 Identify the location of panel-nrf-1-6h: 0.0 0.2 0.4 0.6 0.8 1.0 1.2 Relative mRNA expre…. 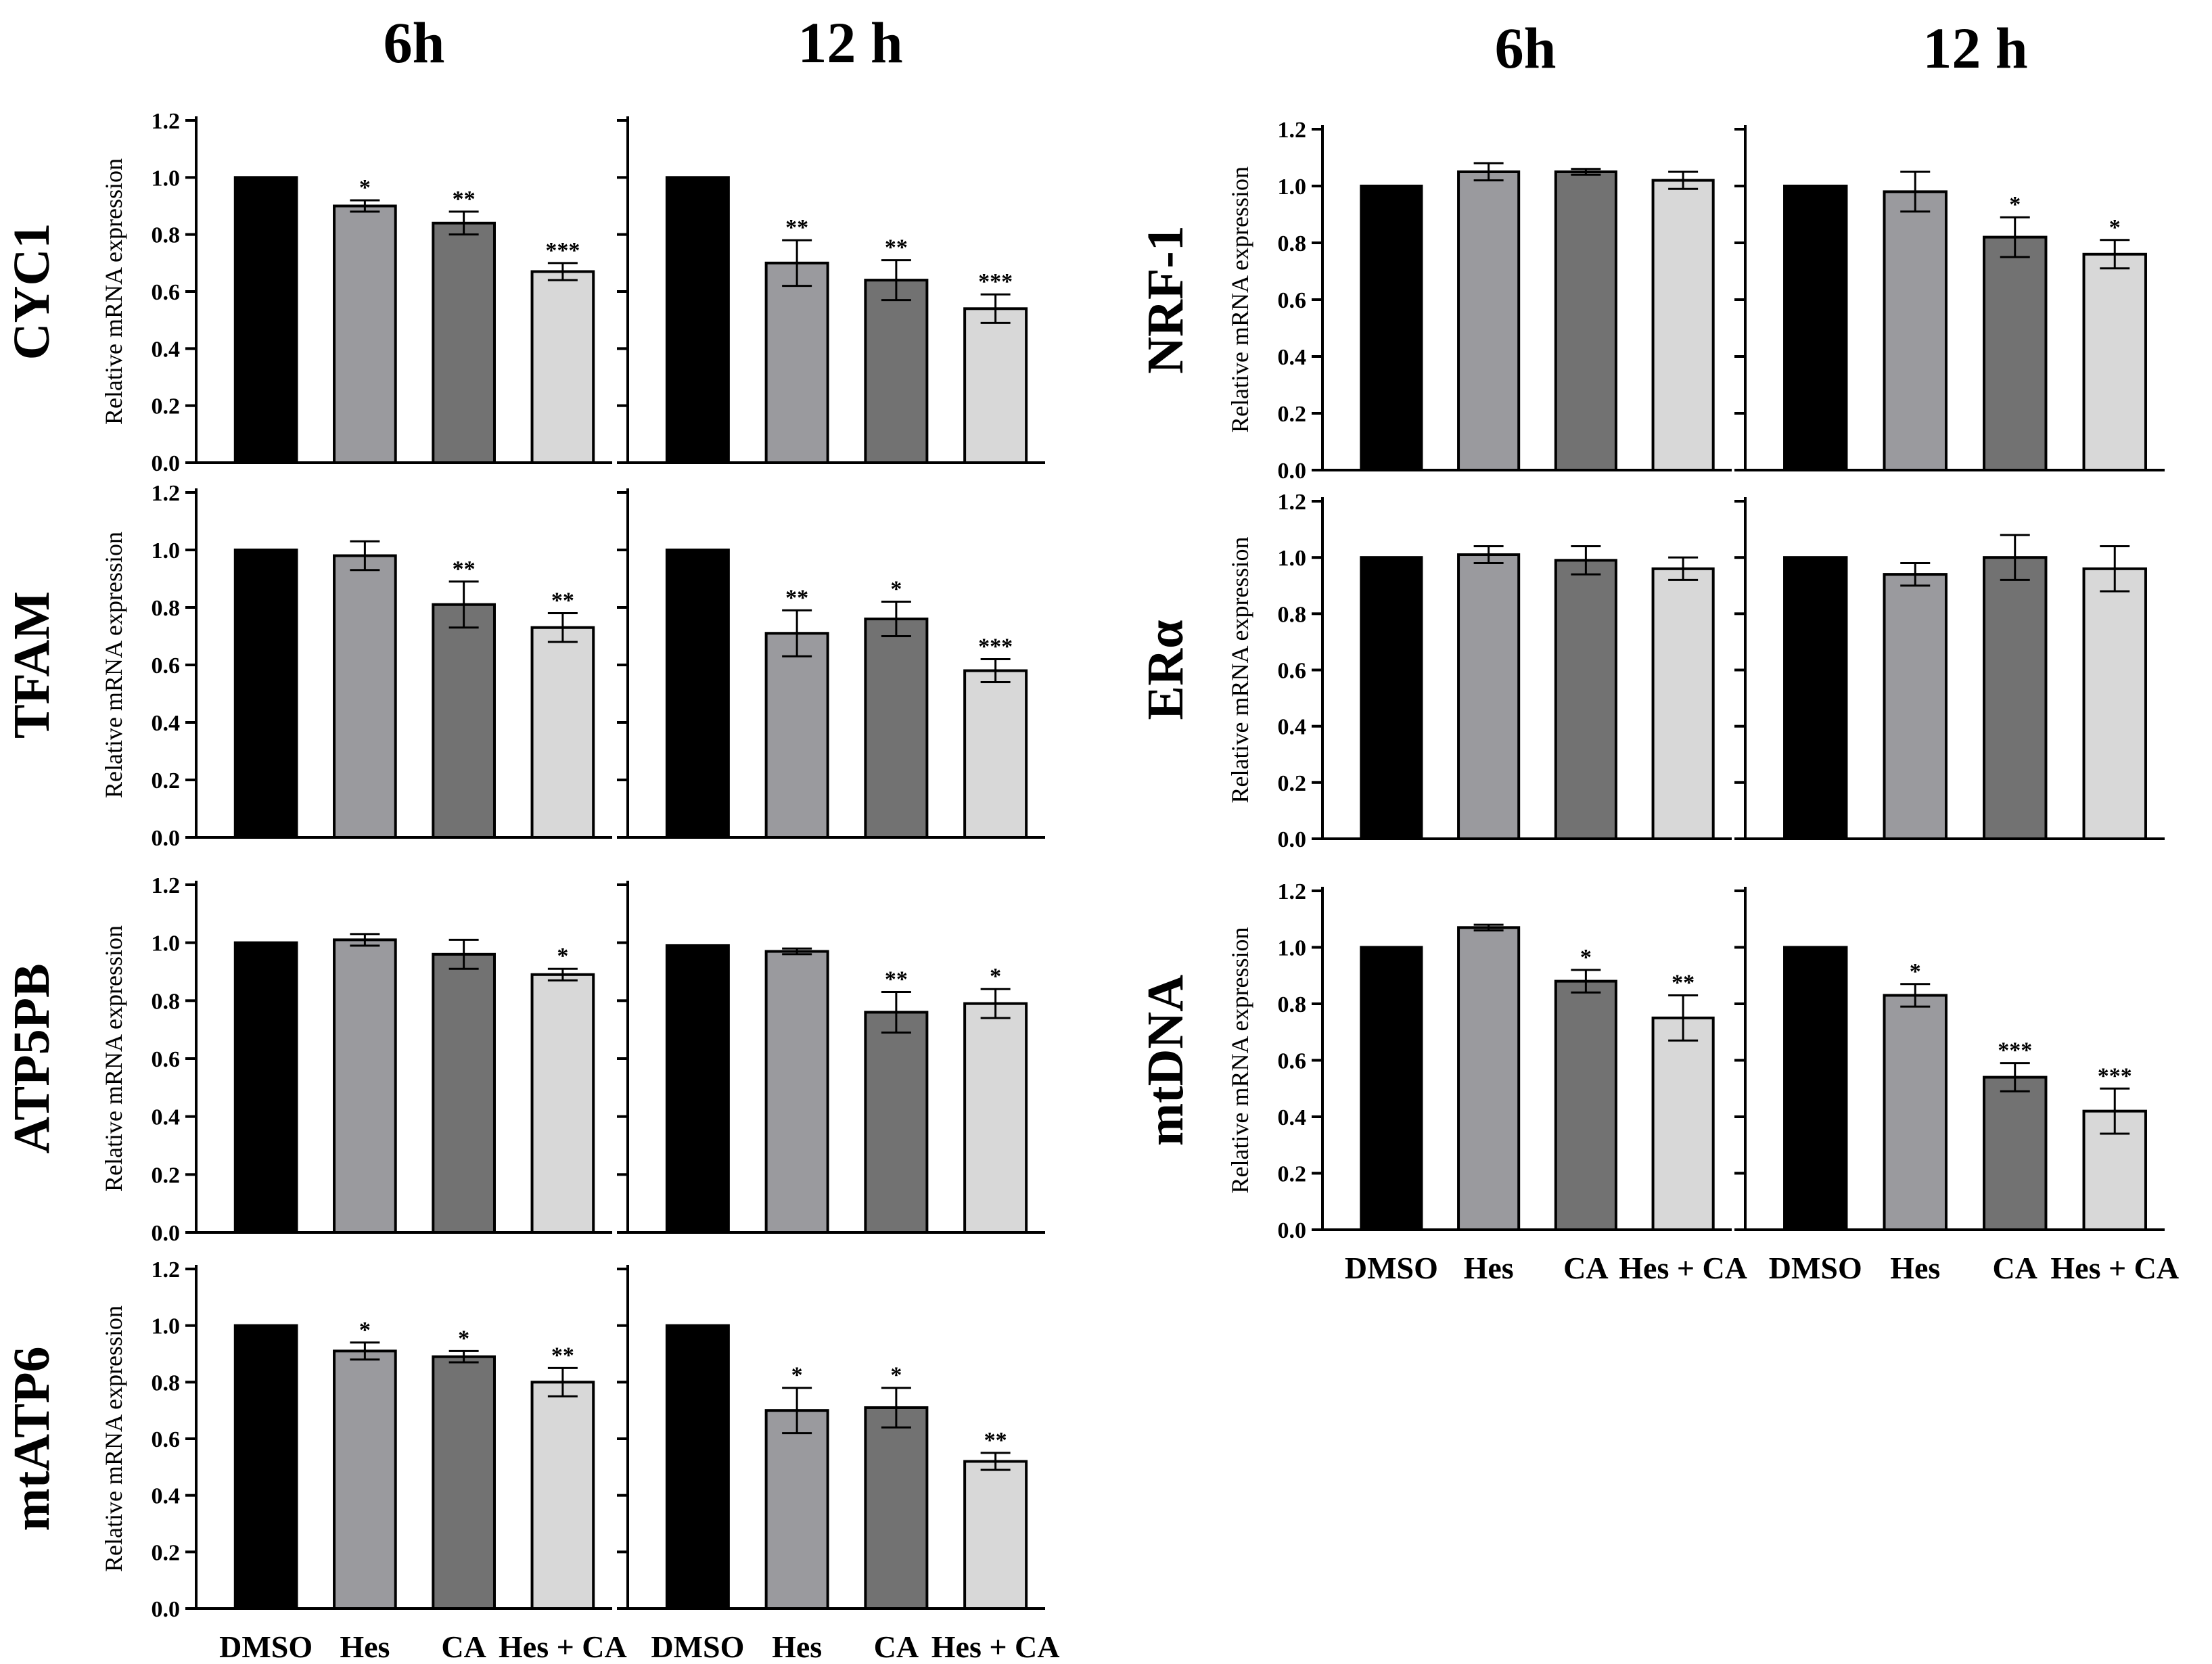
(1434, 301).